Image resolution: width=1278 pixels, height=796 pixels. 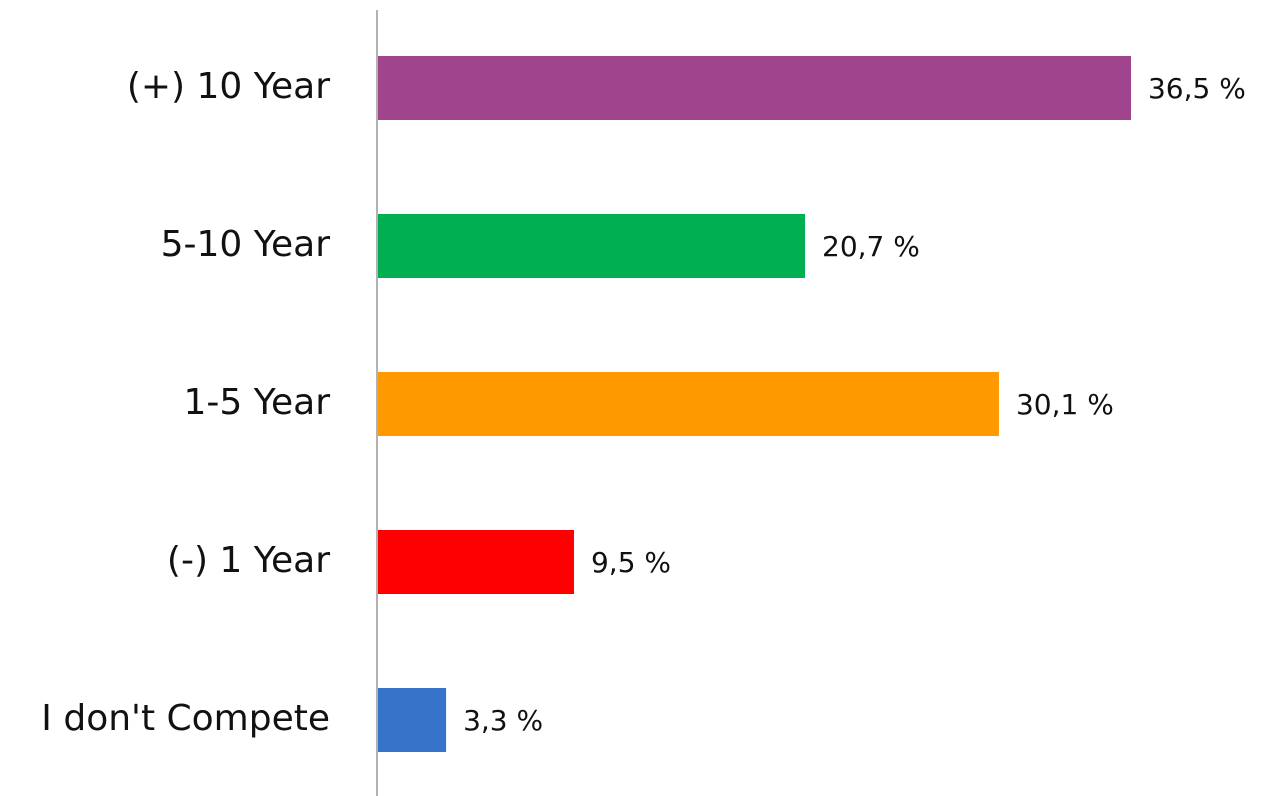 I want to click on value-label: 36,5 %, so click(x=1197, y=88).